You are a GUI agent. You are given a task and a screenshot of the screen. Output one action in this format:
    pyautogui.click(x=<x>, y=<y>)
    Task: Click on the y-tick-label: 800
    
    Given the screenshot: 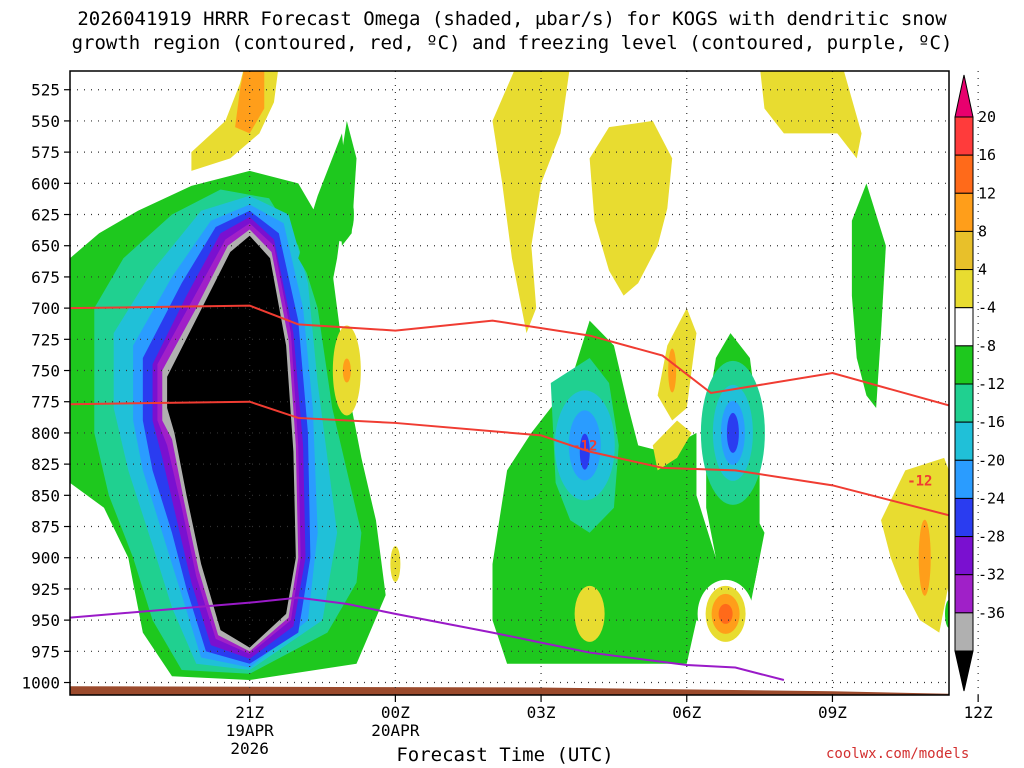 What is the action you would take?
    pyautogui.click(x=45, y=433)
    